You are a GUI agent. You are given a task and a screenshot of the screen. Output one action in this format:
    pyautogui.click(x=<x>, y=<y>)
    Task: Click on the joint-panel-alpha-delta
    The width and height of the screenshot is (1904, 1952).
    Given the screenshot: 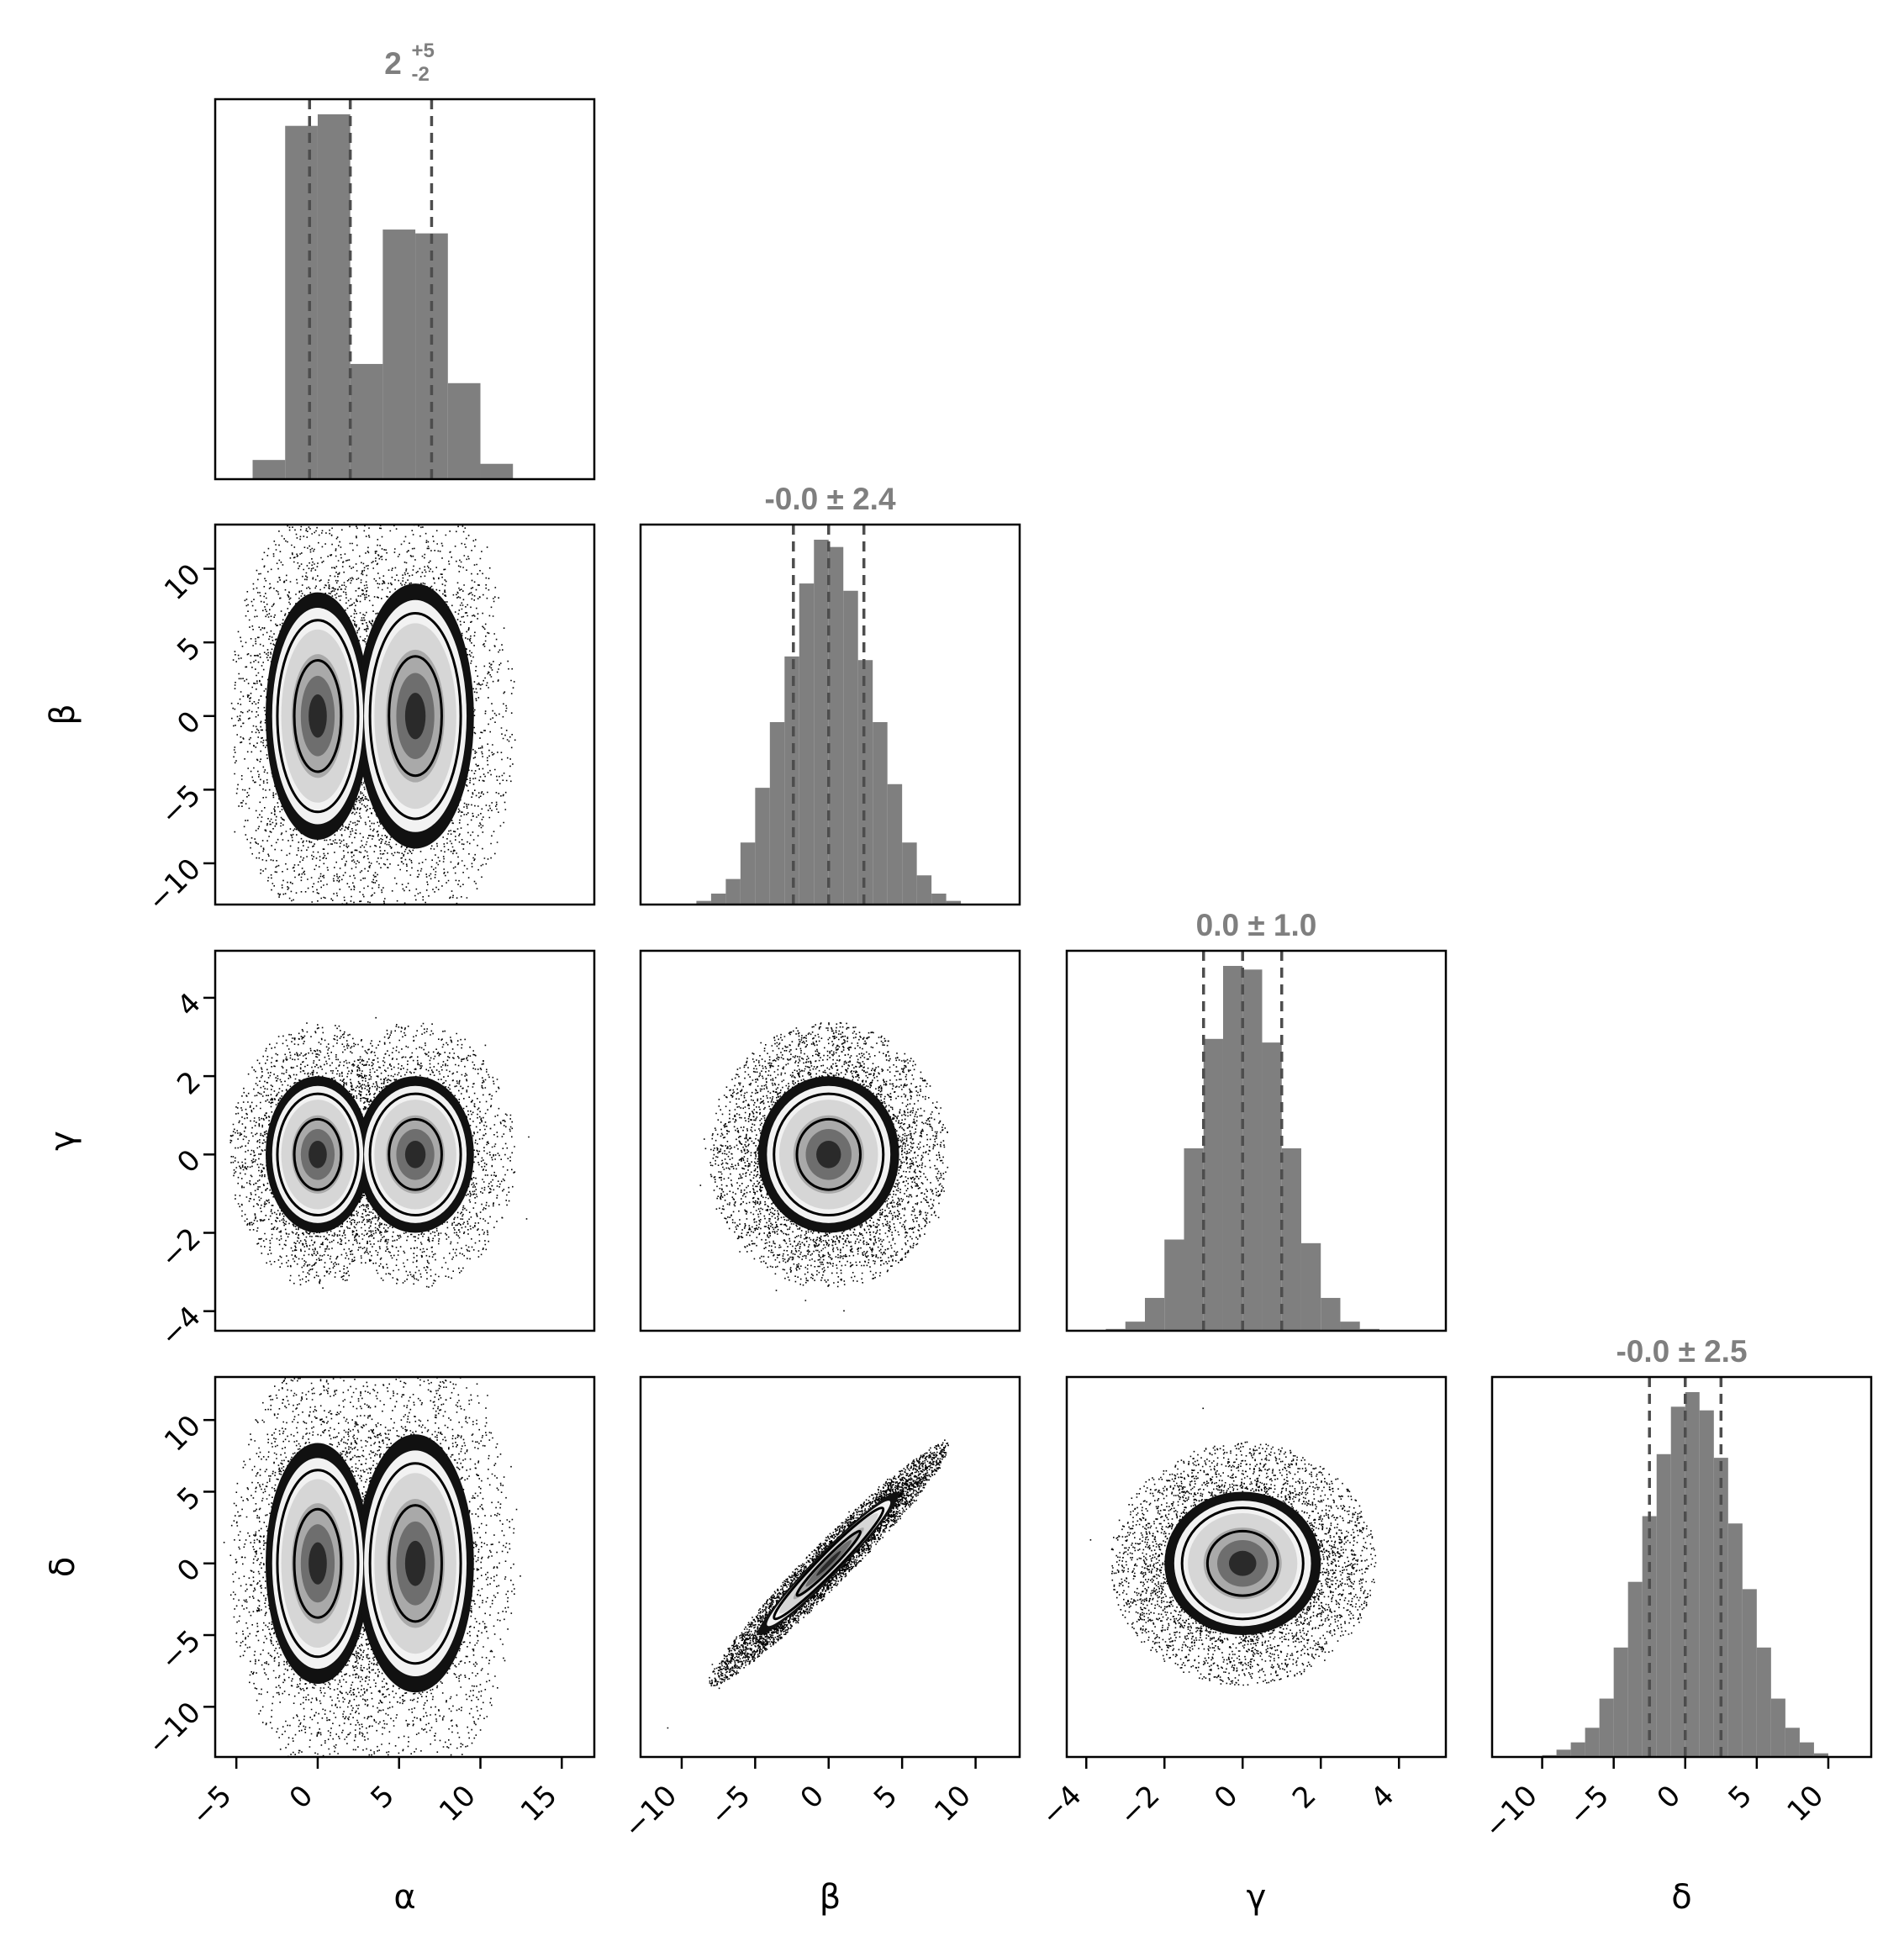 What is the action you would take?
    pyautogui.click(x=405, y=1567)
    